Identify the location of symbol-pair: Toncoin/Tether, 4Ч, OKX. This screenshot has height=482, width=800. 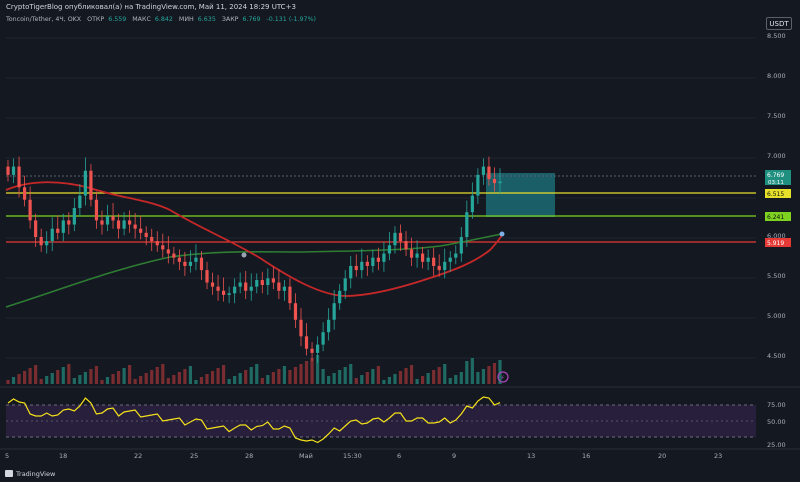
(44, 19).